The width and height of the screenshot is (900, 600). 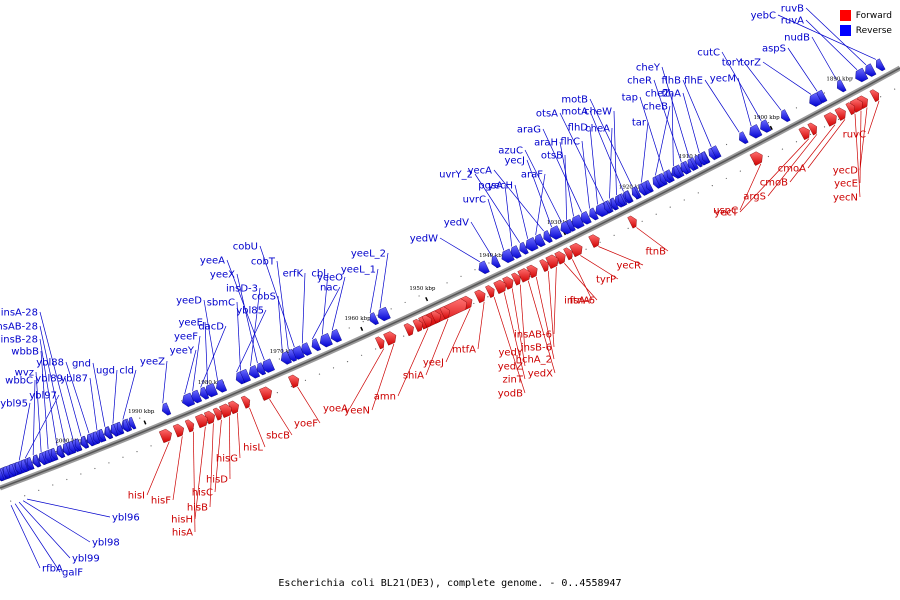 What do you see at coordinates (594, 241) in the screenshot?
I see `gene-forward-yecR` at bounding box center [594, 241].